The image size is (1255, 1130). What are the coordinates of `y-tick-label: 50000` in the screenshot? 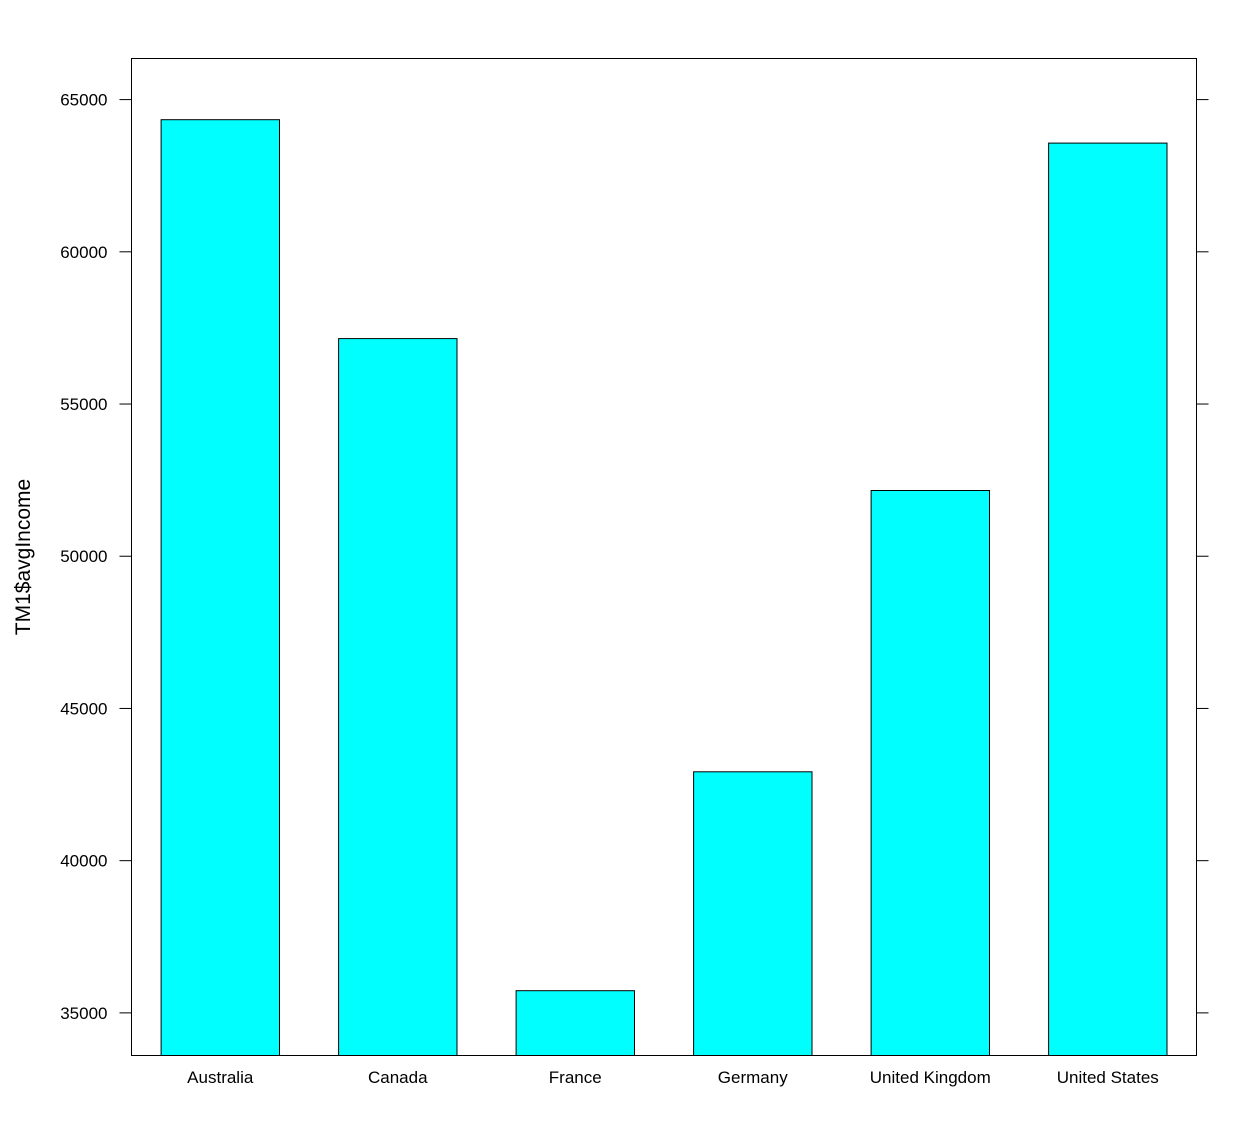 It's located at (83, 556).